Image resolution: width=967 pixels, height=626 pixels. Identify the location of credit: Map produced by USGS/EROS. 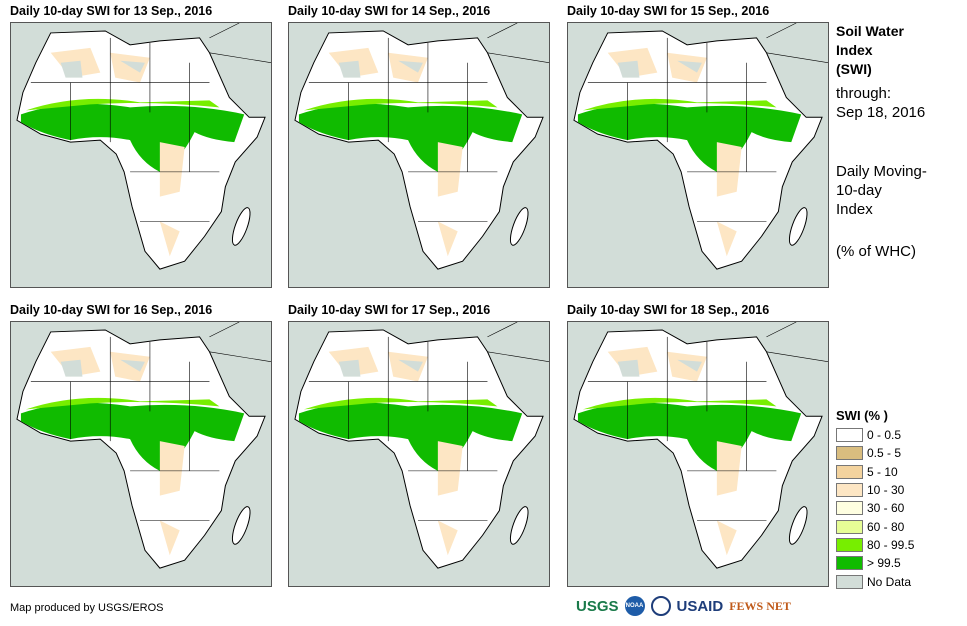
(87, 608).